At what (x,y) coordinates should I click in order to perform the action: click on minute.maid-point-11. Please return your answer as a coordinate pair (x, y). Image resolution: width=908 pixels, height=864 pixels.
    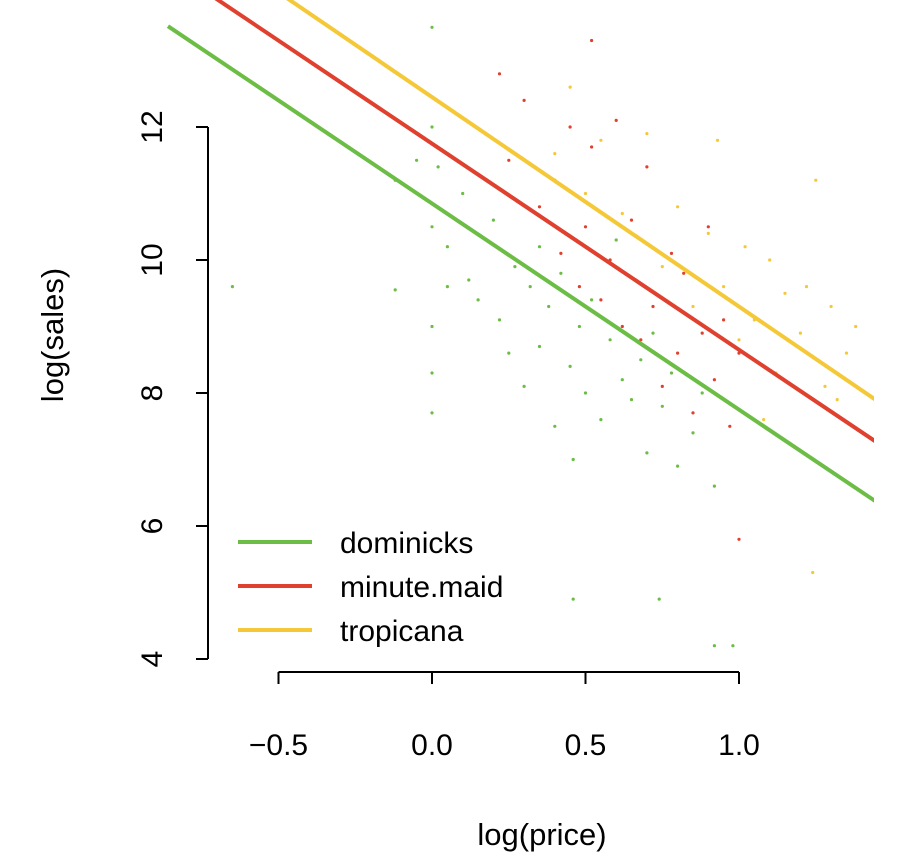
    Looking at the image, I should click on (601, 300).